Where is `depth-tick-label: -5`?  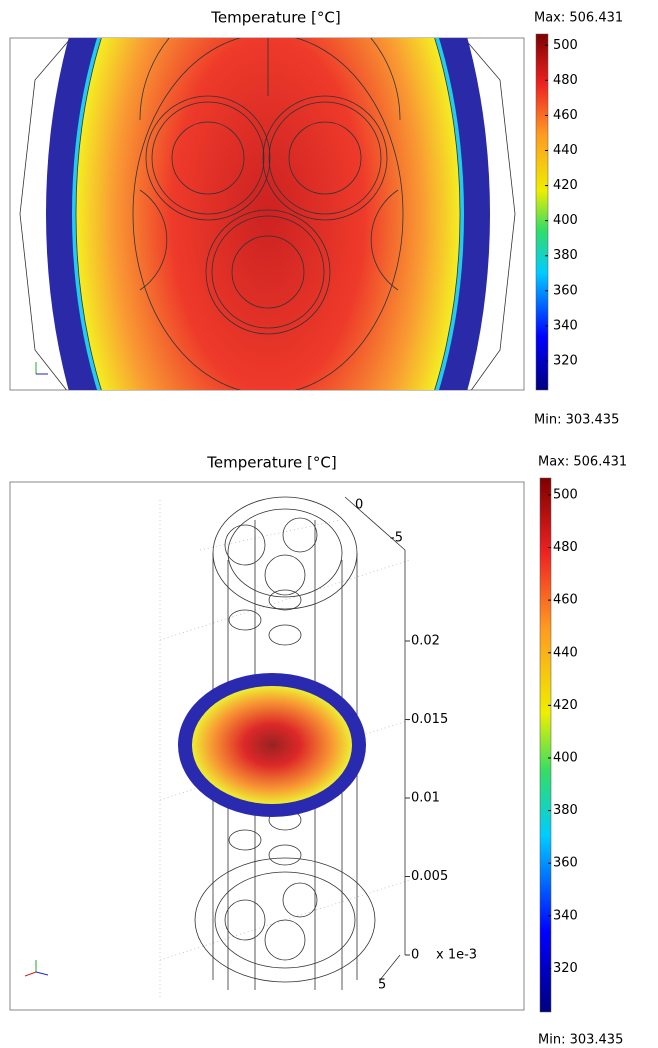
depth-tick-label: -5 is located at coordinates (396, 538).